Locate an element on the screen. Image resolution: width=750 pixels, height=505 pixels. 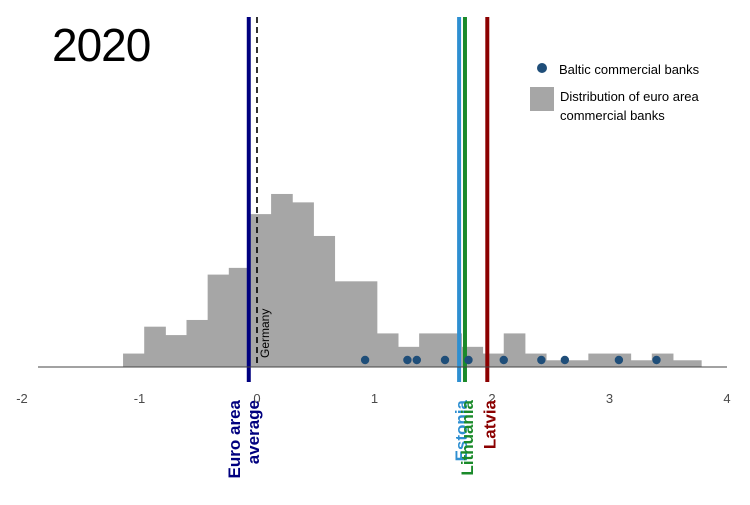
x-tick-label: -1 is located at coordinates (140, 398).